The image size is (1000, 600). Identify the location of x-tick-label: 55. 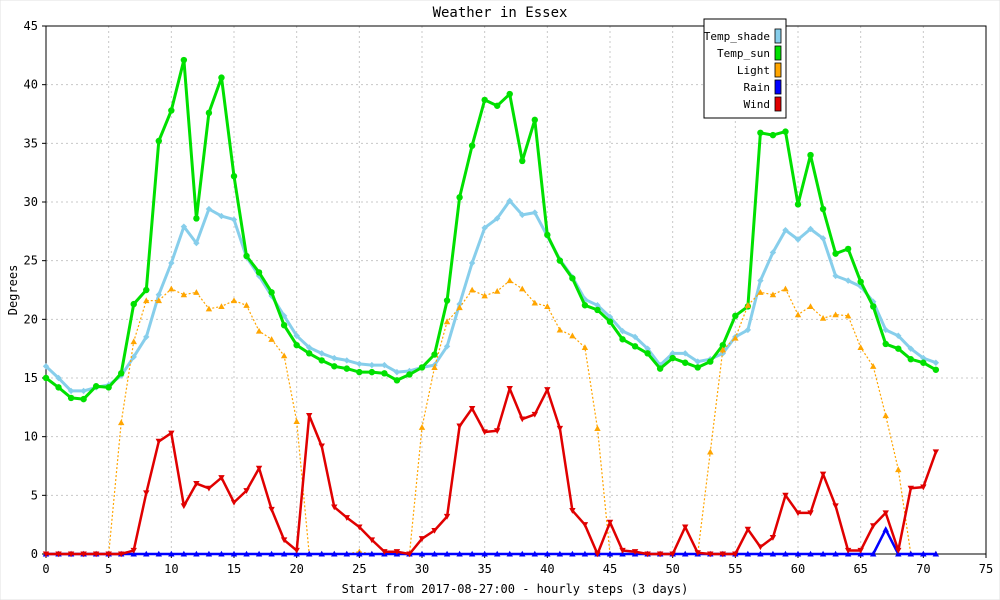
(735, 569).